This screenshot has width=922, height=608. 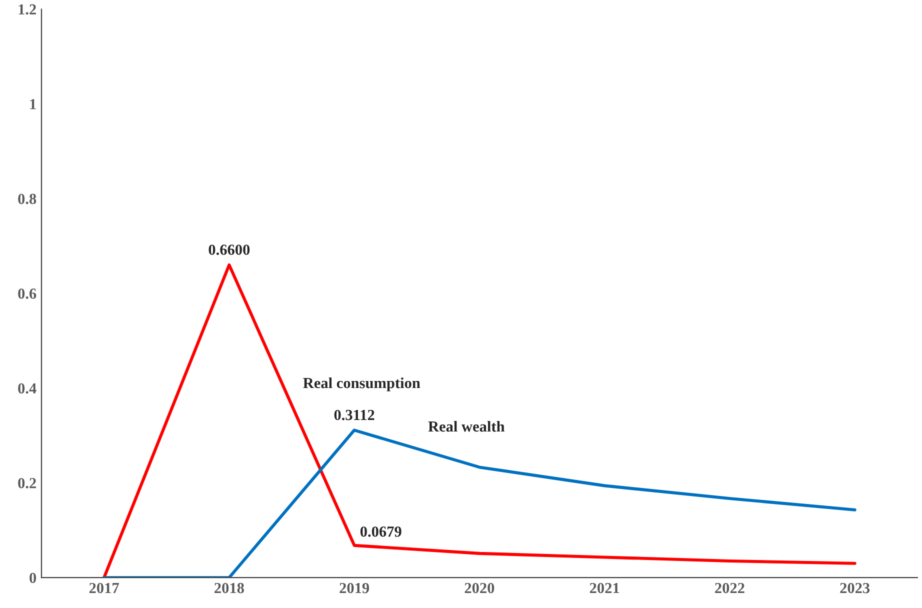 What do you see at coordinates (104, 588) in the screenshot?
I see `x-tick-label: 2017` at bounding box center [104, 588].